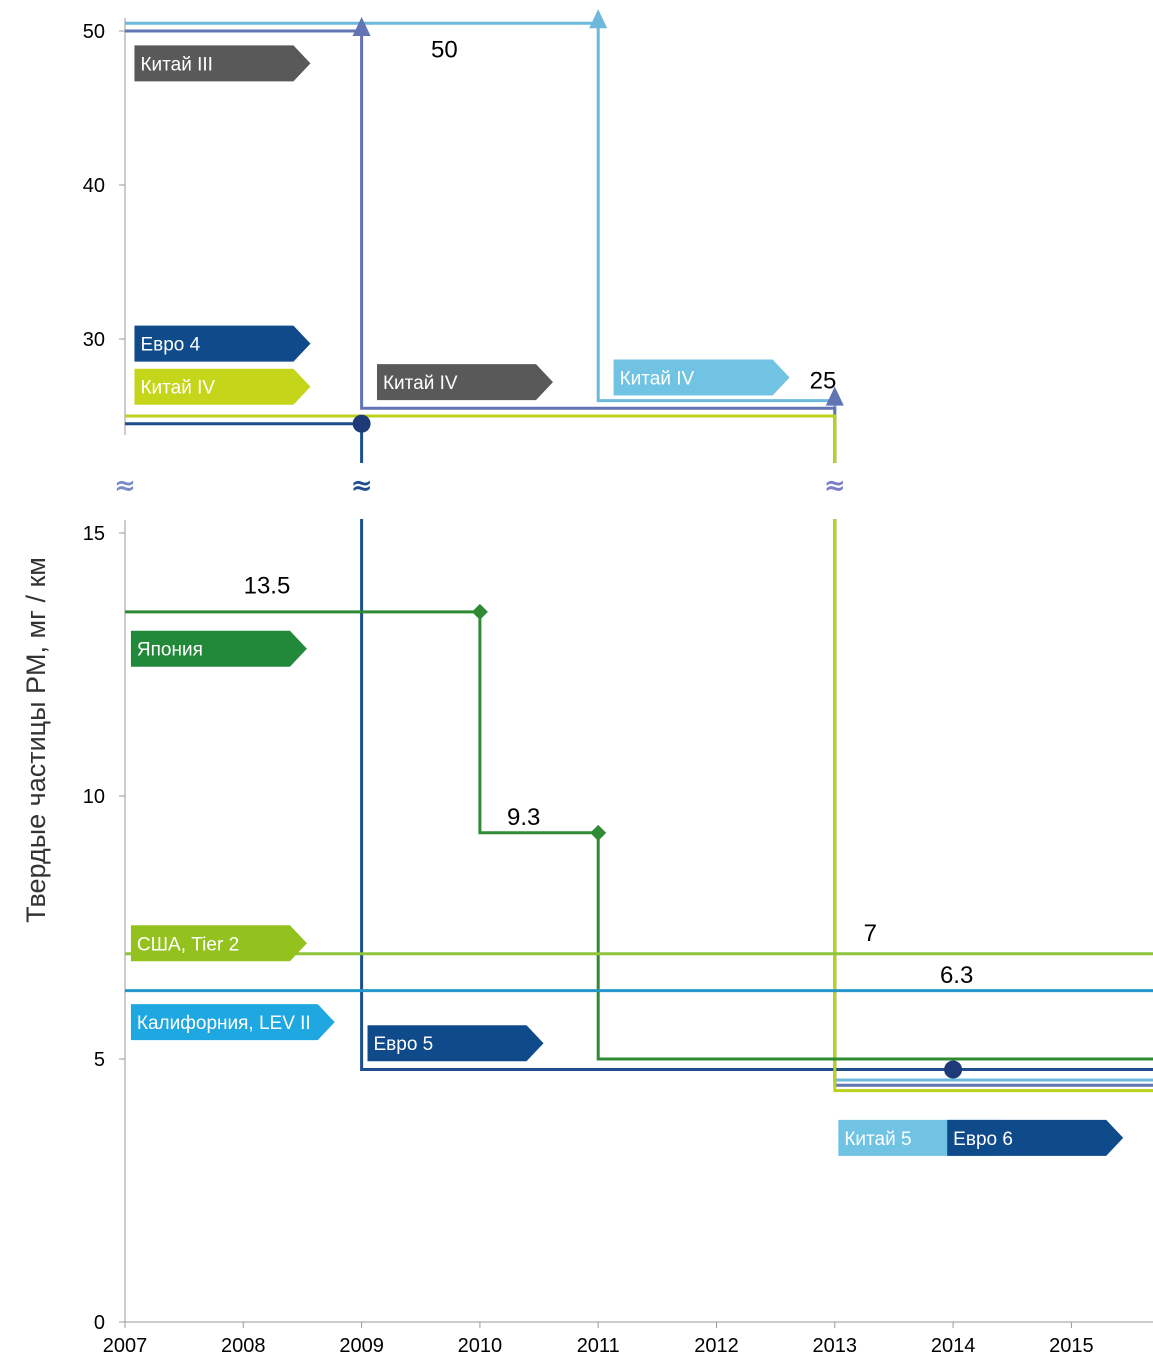  I want to click on region-tag: США, Tier 2, so click(218, 943).